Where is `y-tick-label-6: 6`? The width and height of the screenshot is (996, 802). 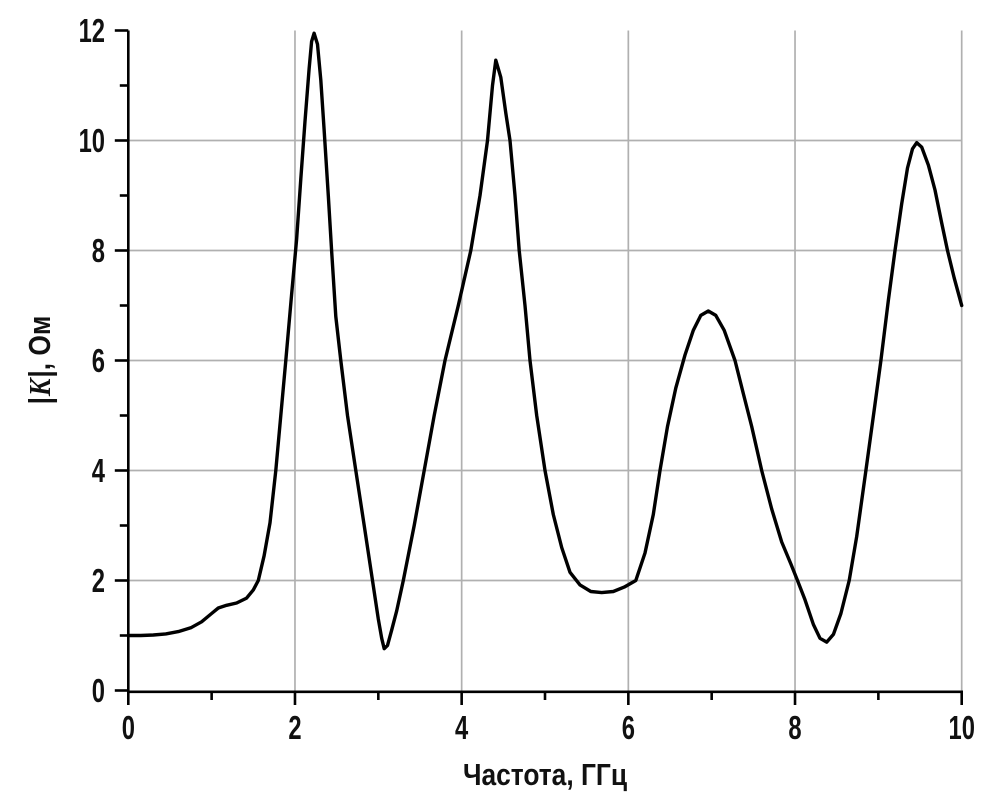
y-tick-label-6: 6 is located at coordinates (98, 361).